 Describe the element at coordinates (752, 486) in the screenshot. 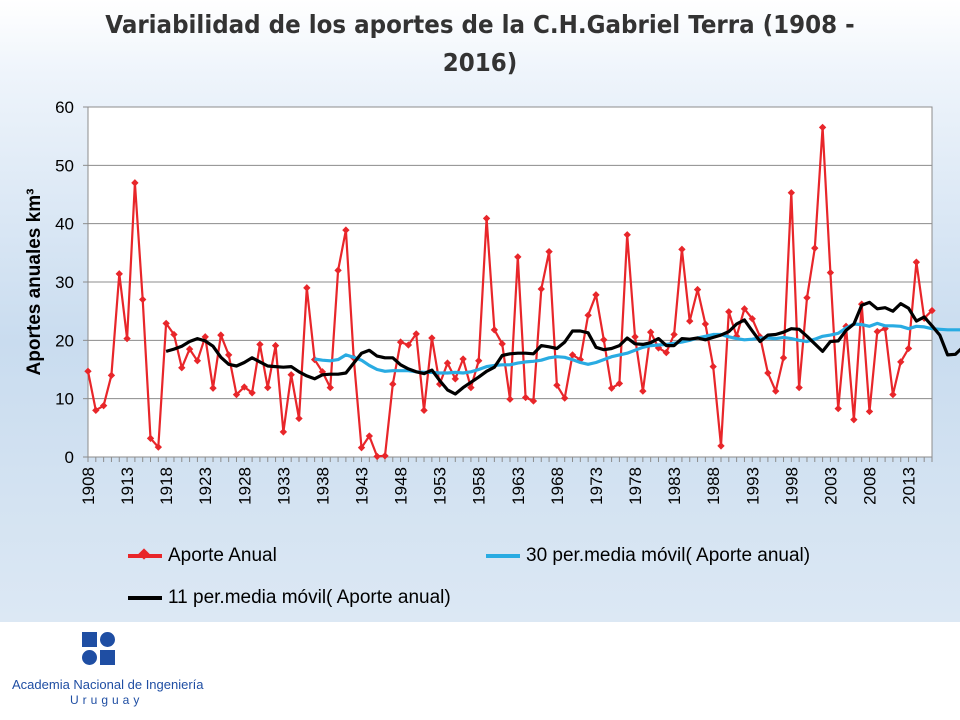

I see `x-tick-label: 1993` at that location.